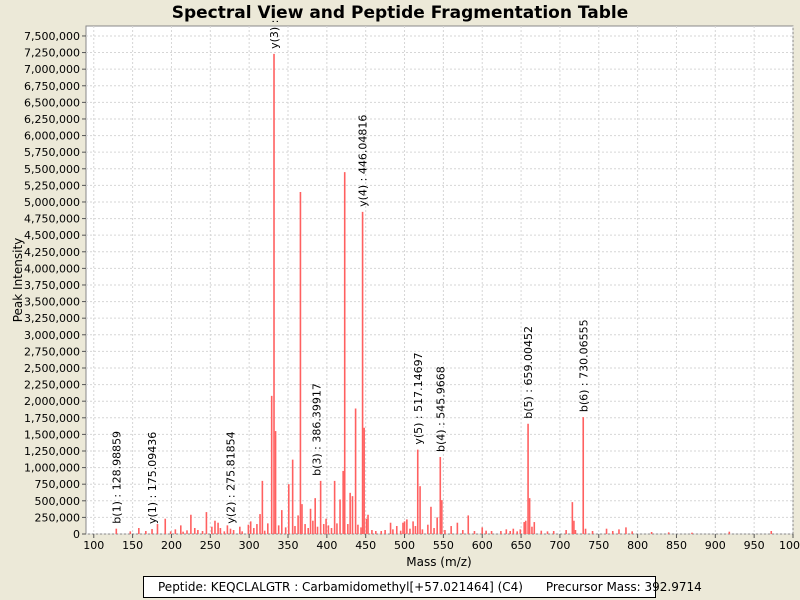 The width and height of the screenshot is (800, 600). What do you see at coordinates (249, 545) in the screenshot?
I see `x-tick-label: 300` at bounding box center [249, 545].